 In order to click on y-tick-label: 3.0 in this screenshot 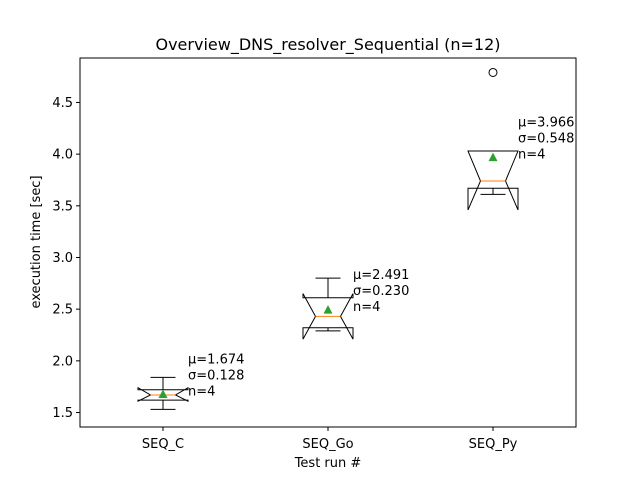, I will do `click(62, 258)`.